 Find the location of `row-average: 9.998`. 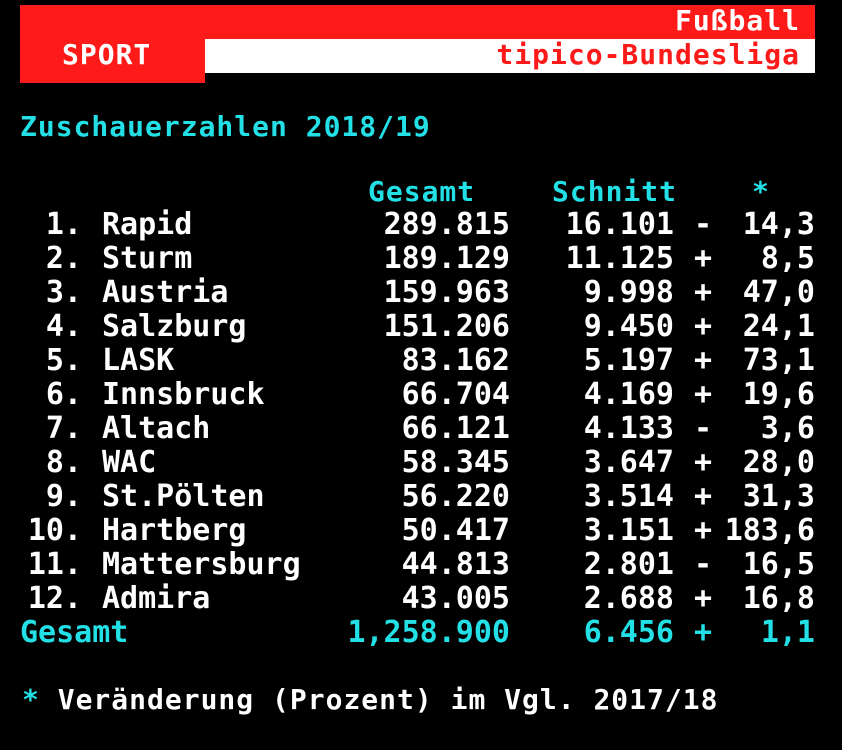

row-average: 9.998 is located at coordinates (628, 292).